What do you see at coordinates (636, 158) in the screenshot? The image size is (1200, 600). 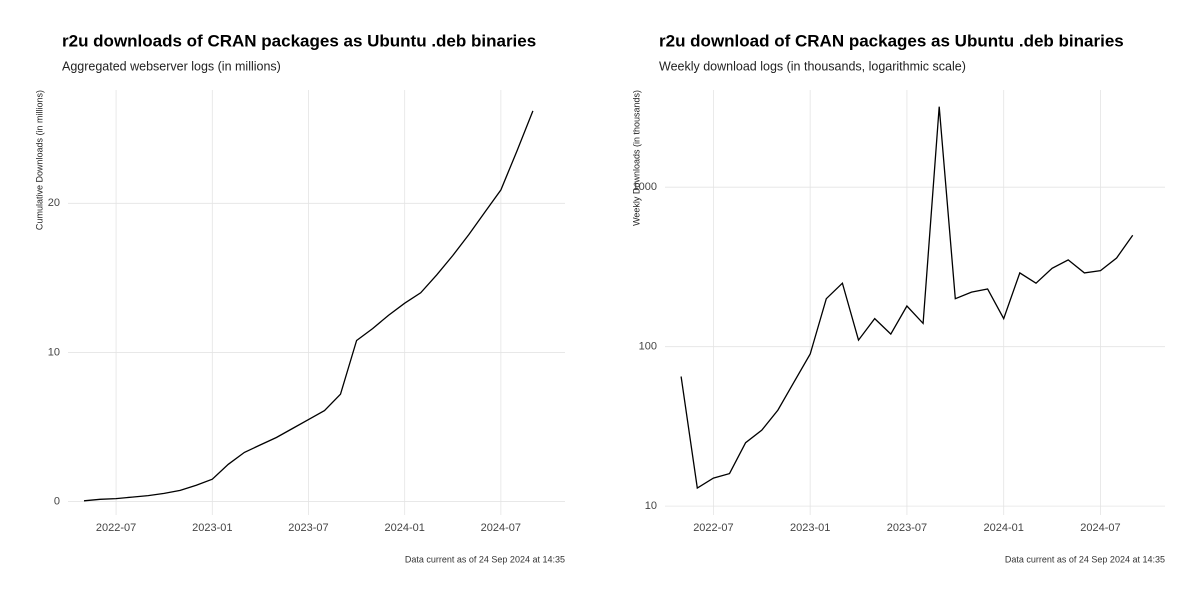 I see `y-axis-title: Weekly Downloads (in thousands)` at bounding box center [636, 158].